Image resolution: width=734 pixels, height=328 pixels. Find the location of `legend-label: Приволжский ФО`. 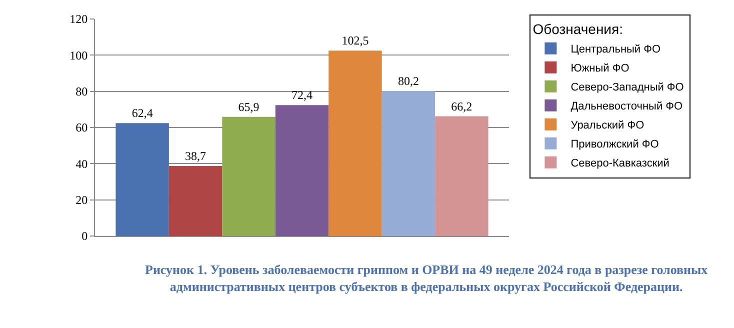

legend-label: Приволжский ФО is located at coordinates (615, 144).